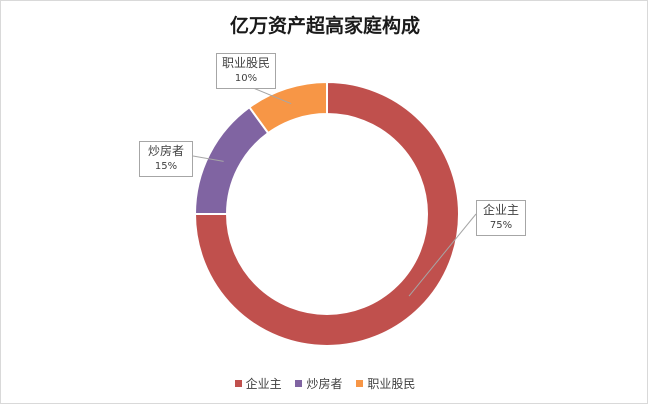 The height and width of the screenshot is (405, 648). Describe the element at coordinates (501, 225) in the screenshot. I see `callout-percent: 75%` at that location.